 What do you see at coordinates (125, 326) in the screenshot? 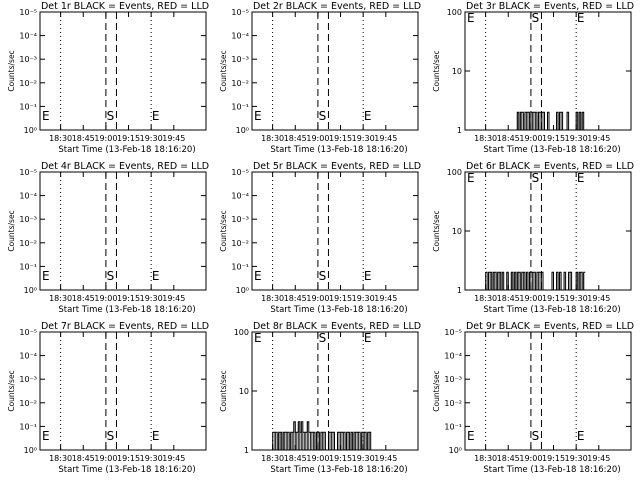
I see `panel-title: Det 7r BLACK = Events, RED = LLD` at bounding box center [125, 326].